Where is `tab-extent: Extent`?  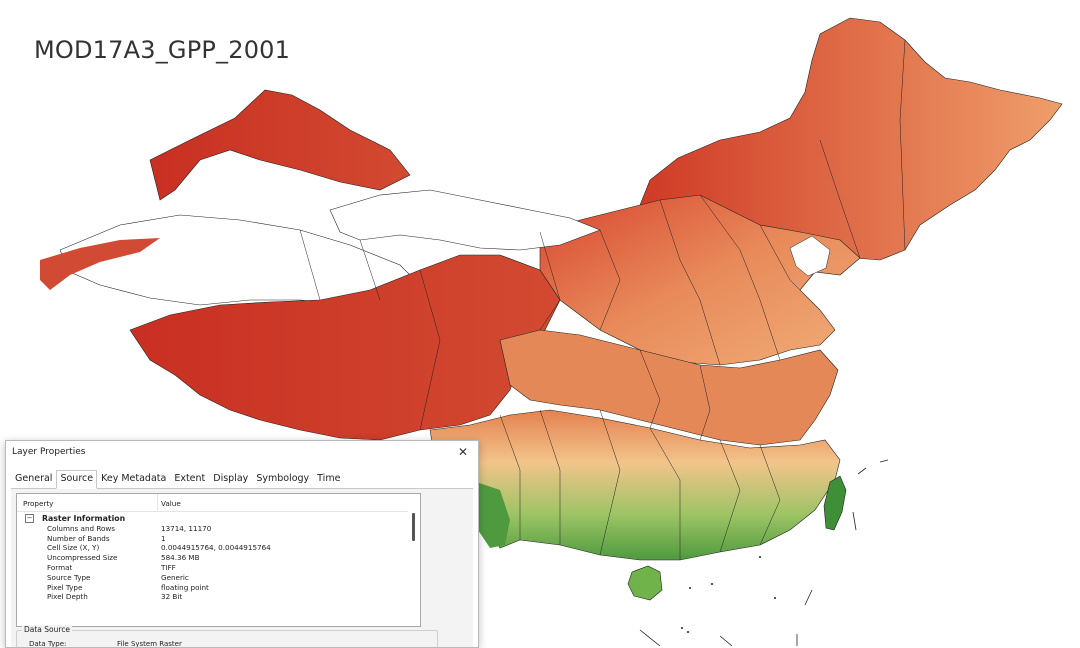 tab-extent: Extent is located at coordinates (190, 478).